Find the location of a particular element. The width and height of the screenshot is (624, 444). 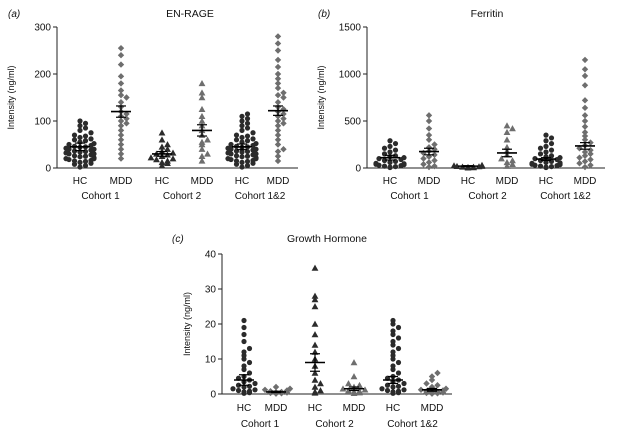

y-tick-label: 0 is located at coordinates (358, 169).